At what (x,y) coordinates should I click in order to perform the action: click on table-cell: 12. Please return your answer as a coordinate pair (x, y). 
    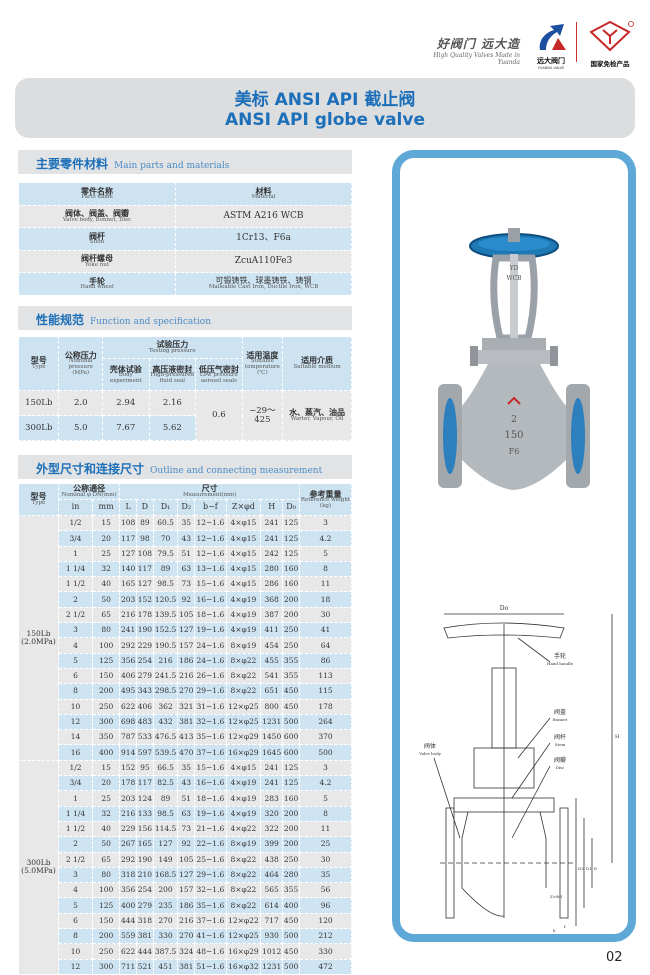
    Looking at the image, I should click on (75, 722).